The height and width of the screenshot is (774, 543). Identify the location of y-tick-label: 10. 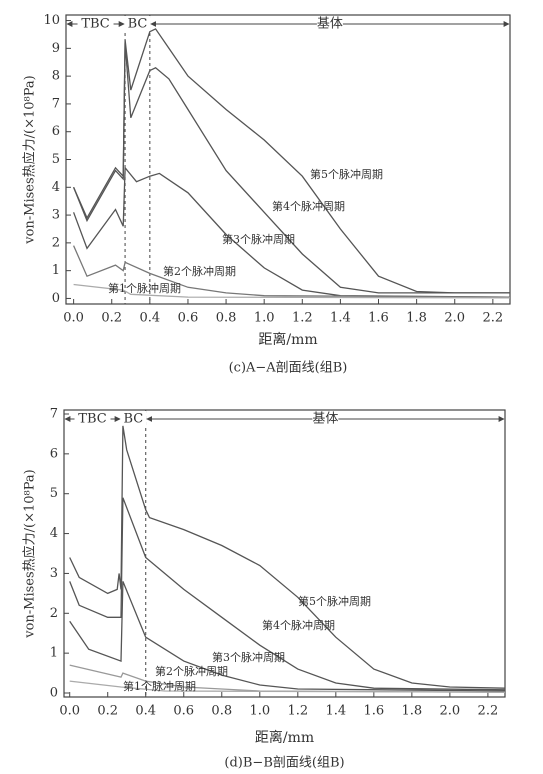
(51, 20).